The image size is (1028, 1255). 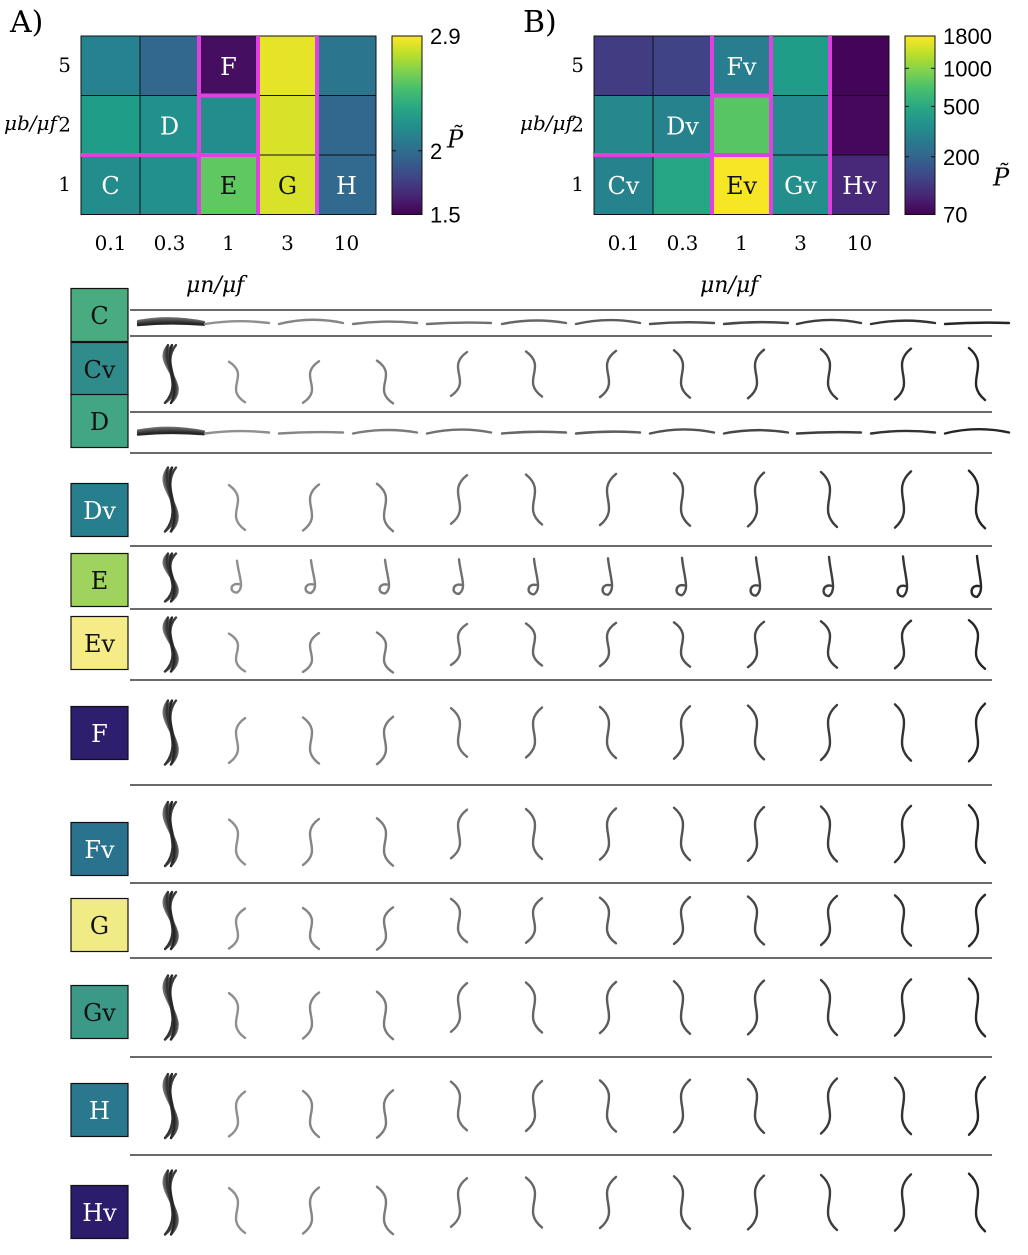 I want to click on colorbar-label: P̃, so click(x=1001, y=177).